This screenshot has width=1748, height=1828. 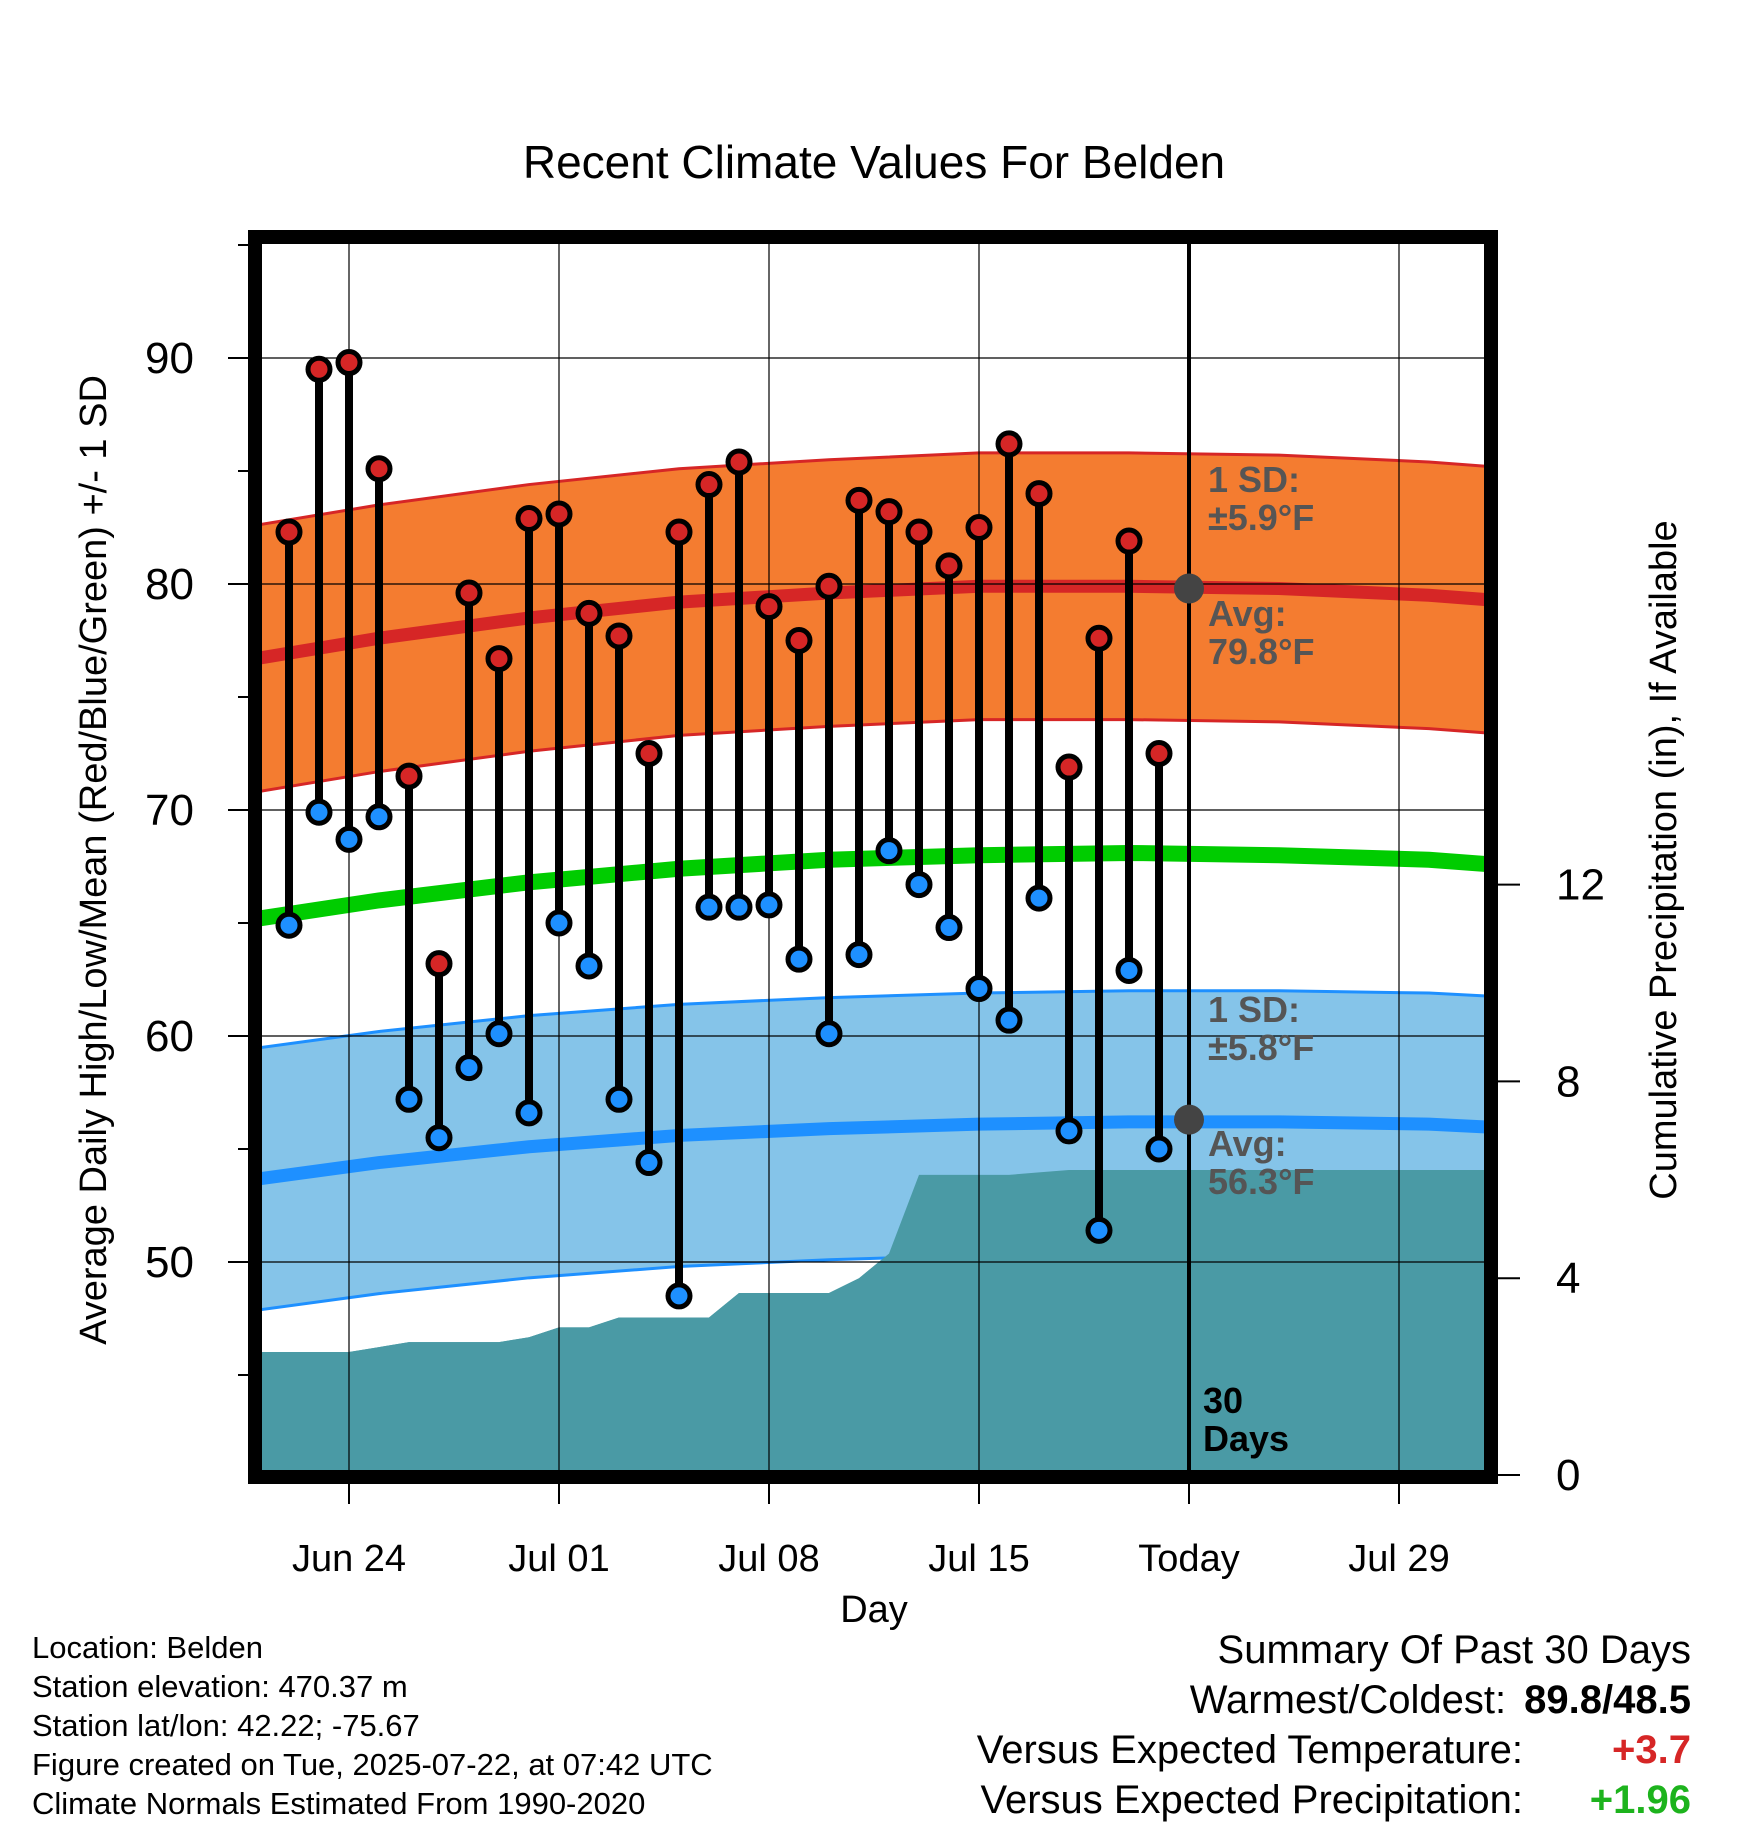 What do you see at coordinates (768, 1559) in the screenshot?
I see `x-tick-label: Jul 08` at bounding box center [768, 1559].